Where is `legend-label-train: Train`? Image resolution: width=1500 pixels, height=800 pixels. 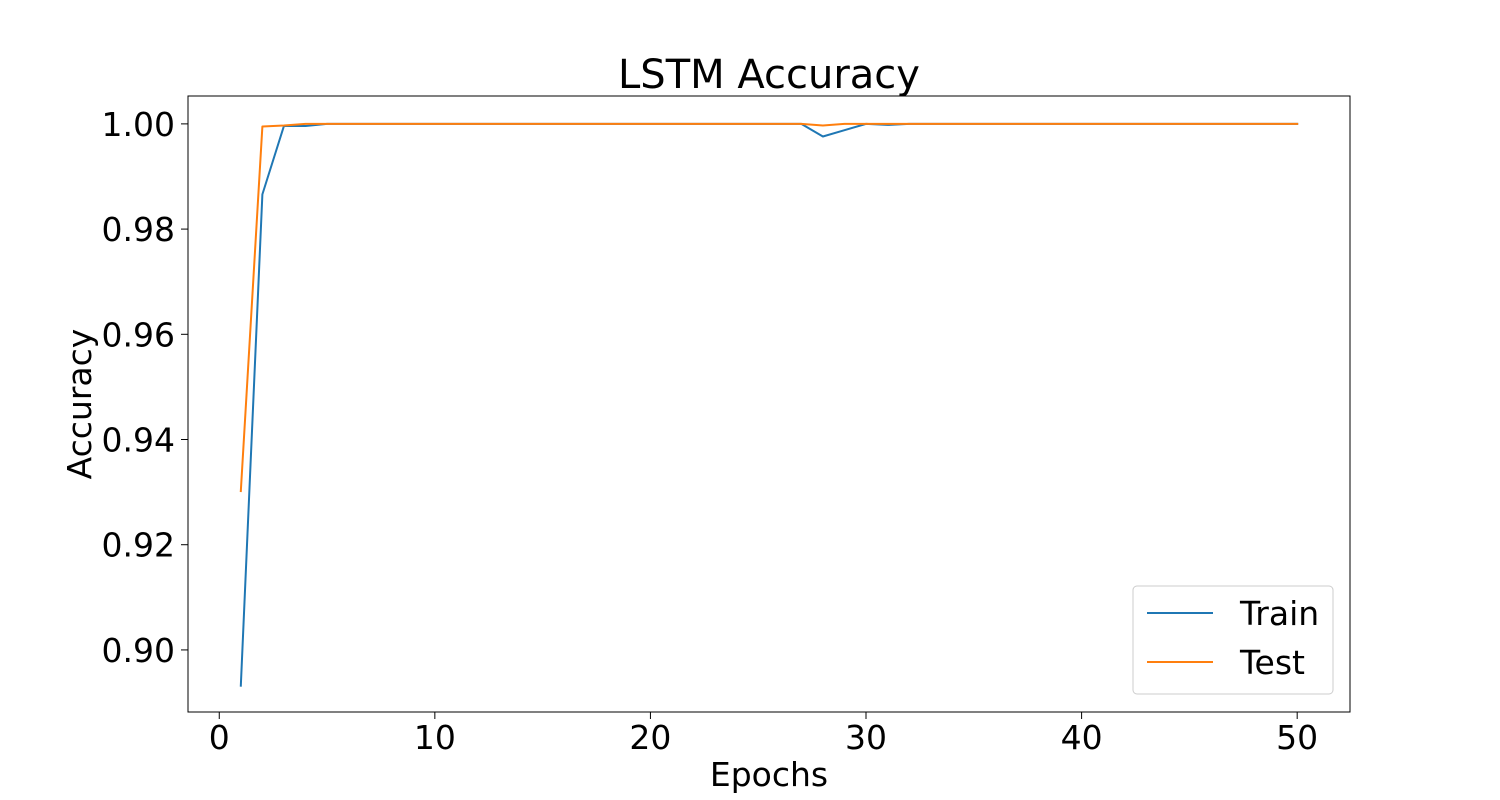
legend-label-train: Train is located at coordinates (1279, 613).